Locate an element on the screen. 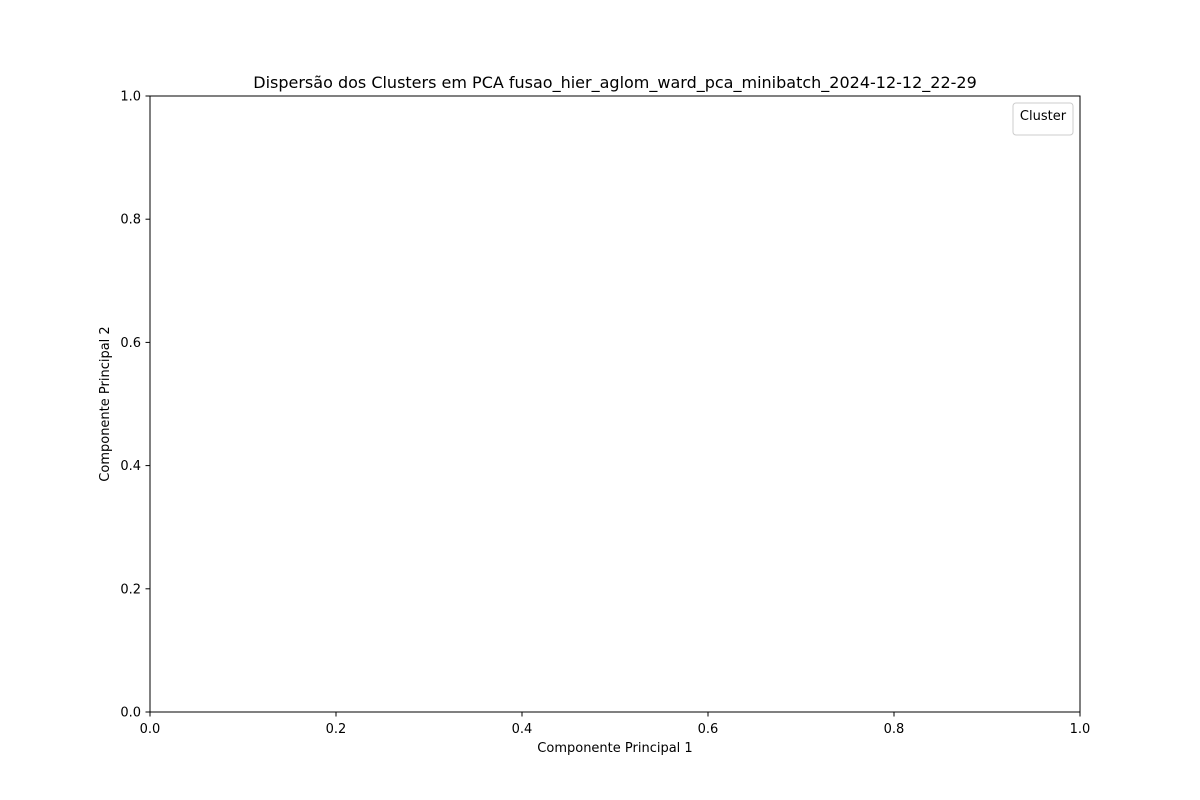 Image resolution: width=1200 pixels, height=800 pixels. x-axis-ticks: 0.0 0.2 0.4 0.6 0.8 1.0 is located at coordinates (615, 724).